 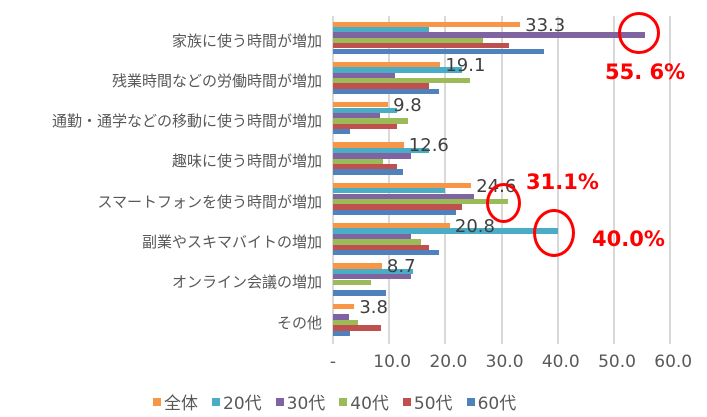 I want to click on x-tick-label: 20.0, so click(x=448, y=362).